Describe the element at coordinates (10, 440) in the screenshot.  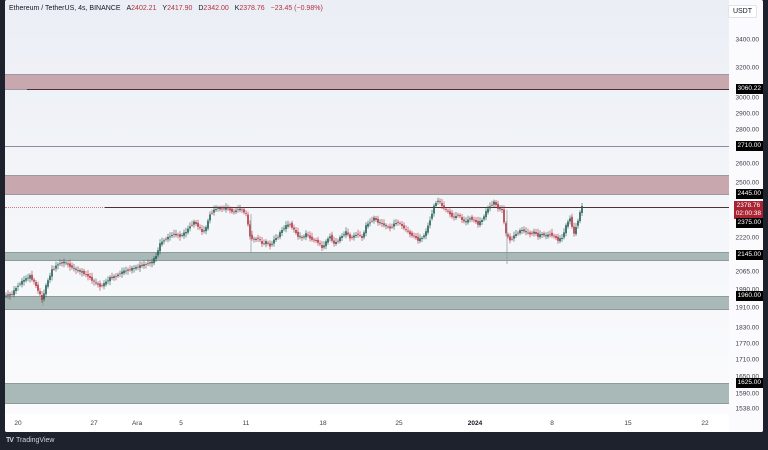
I see `tradingview-logo-icon: TV` at that location.